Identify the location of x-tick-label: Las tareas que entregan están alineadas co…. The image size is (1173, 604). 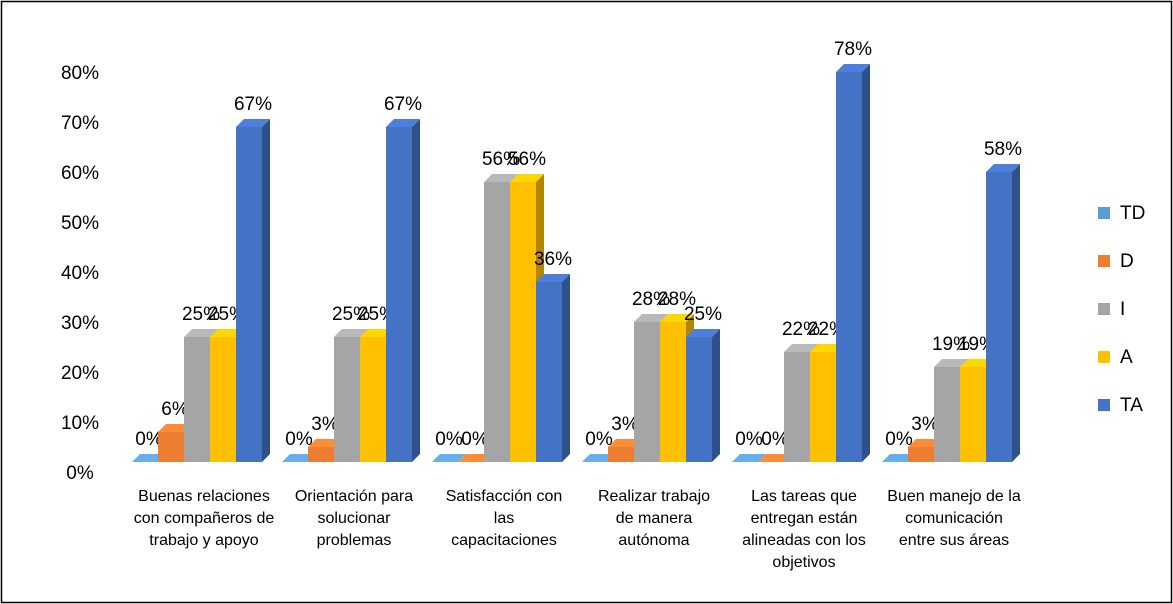
(804, 529).